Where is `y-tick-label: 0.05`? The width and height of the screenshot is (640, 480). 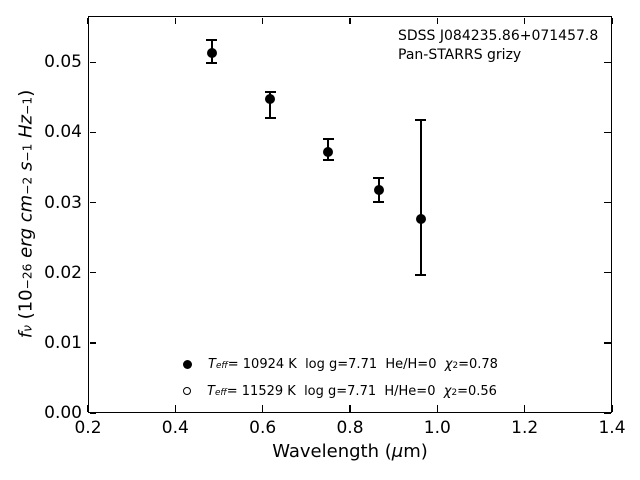
y-tick-label: 0.05 is located at coordinates (63, 62).